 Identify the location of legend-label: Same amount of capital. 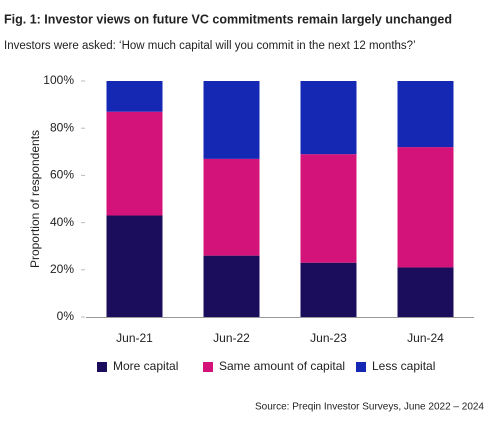
(282, 366).